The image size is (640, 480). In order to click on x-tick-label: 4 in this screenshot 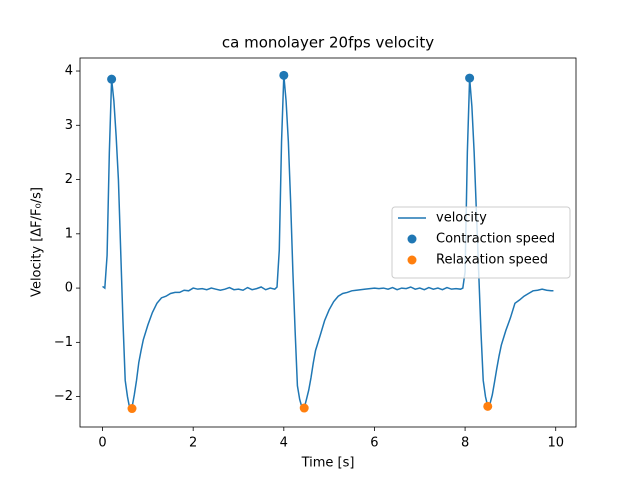, I will do `click(284, 443)`.